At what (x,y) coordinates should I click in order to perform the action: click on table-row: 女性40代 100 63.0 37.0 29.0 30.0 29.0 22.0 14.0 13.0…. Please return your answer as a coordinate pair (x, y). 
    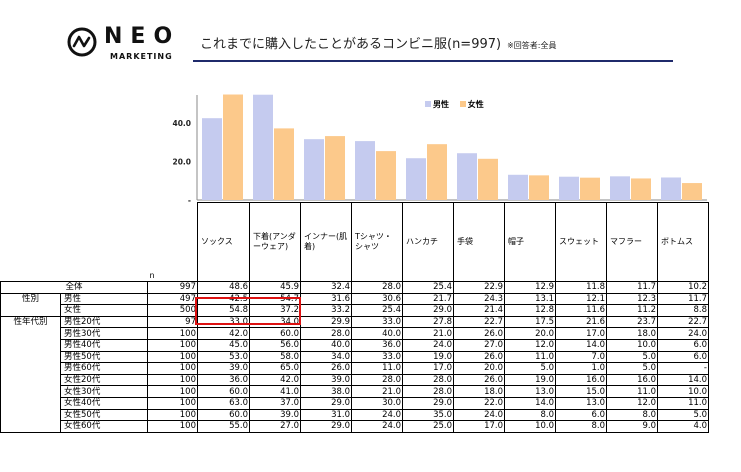
    Looking at the image, I should click on (354, 403).